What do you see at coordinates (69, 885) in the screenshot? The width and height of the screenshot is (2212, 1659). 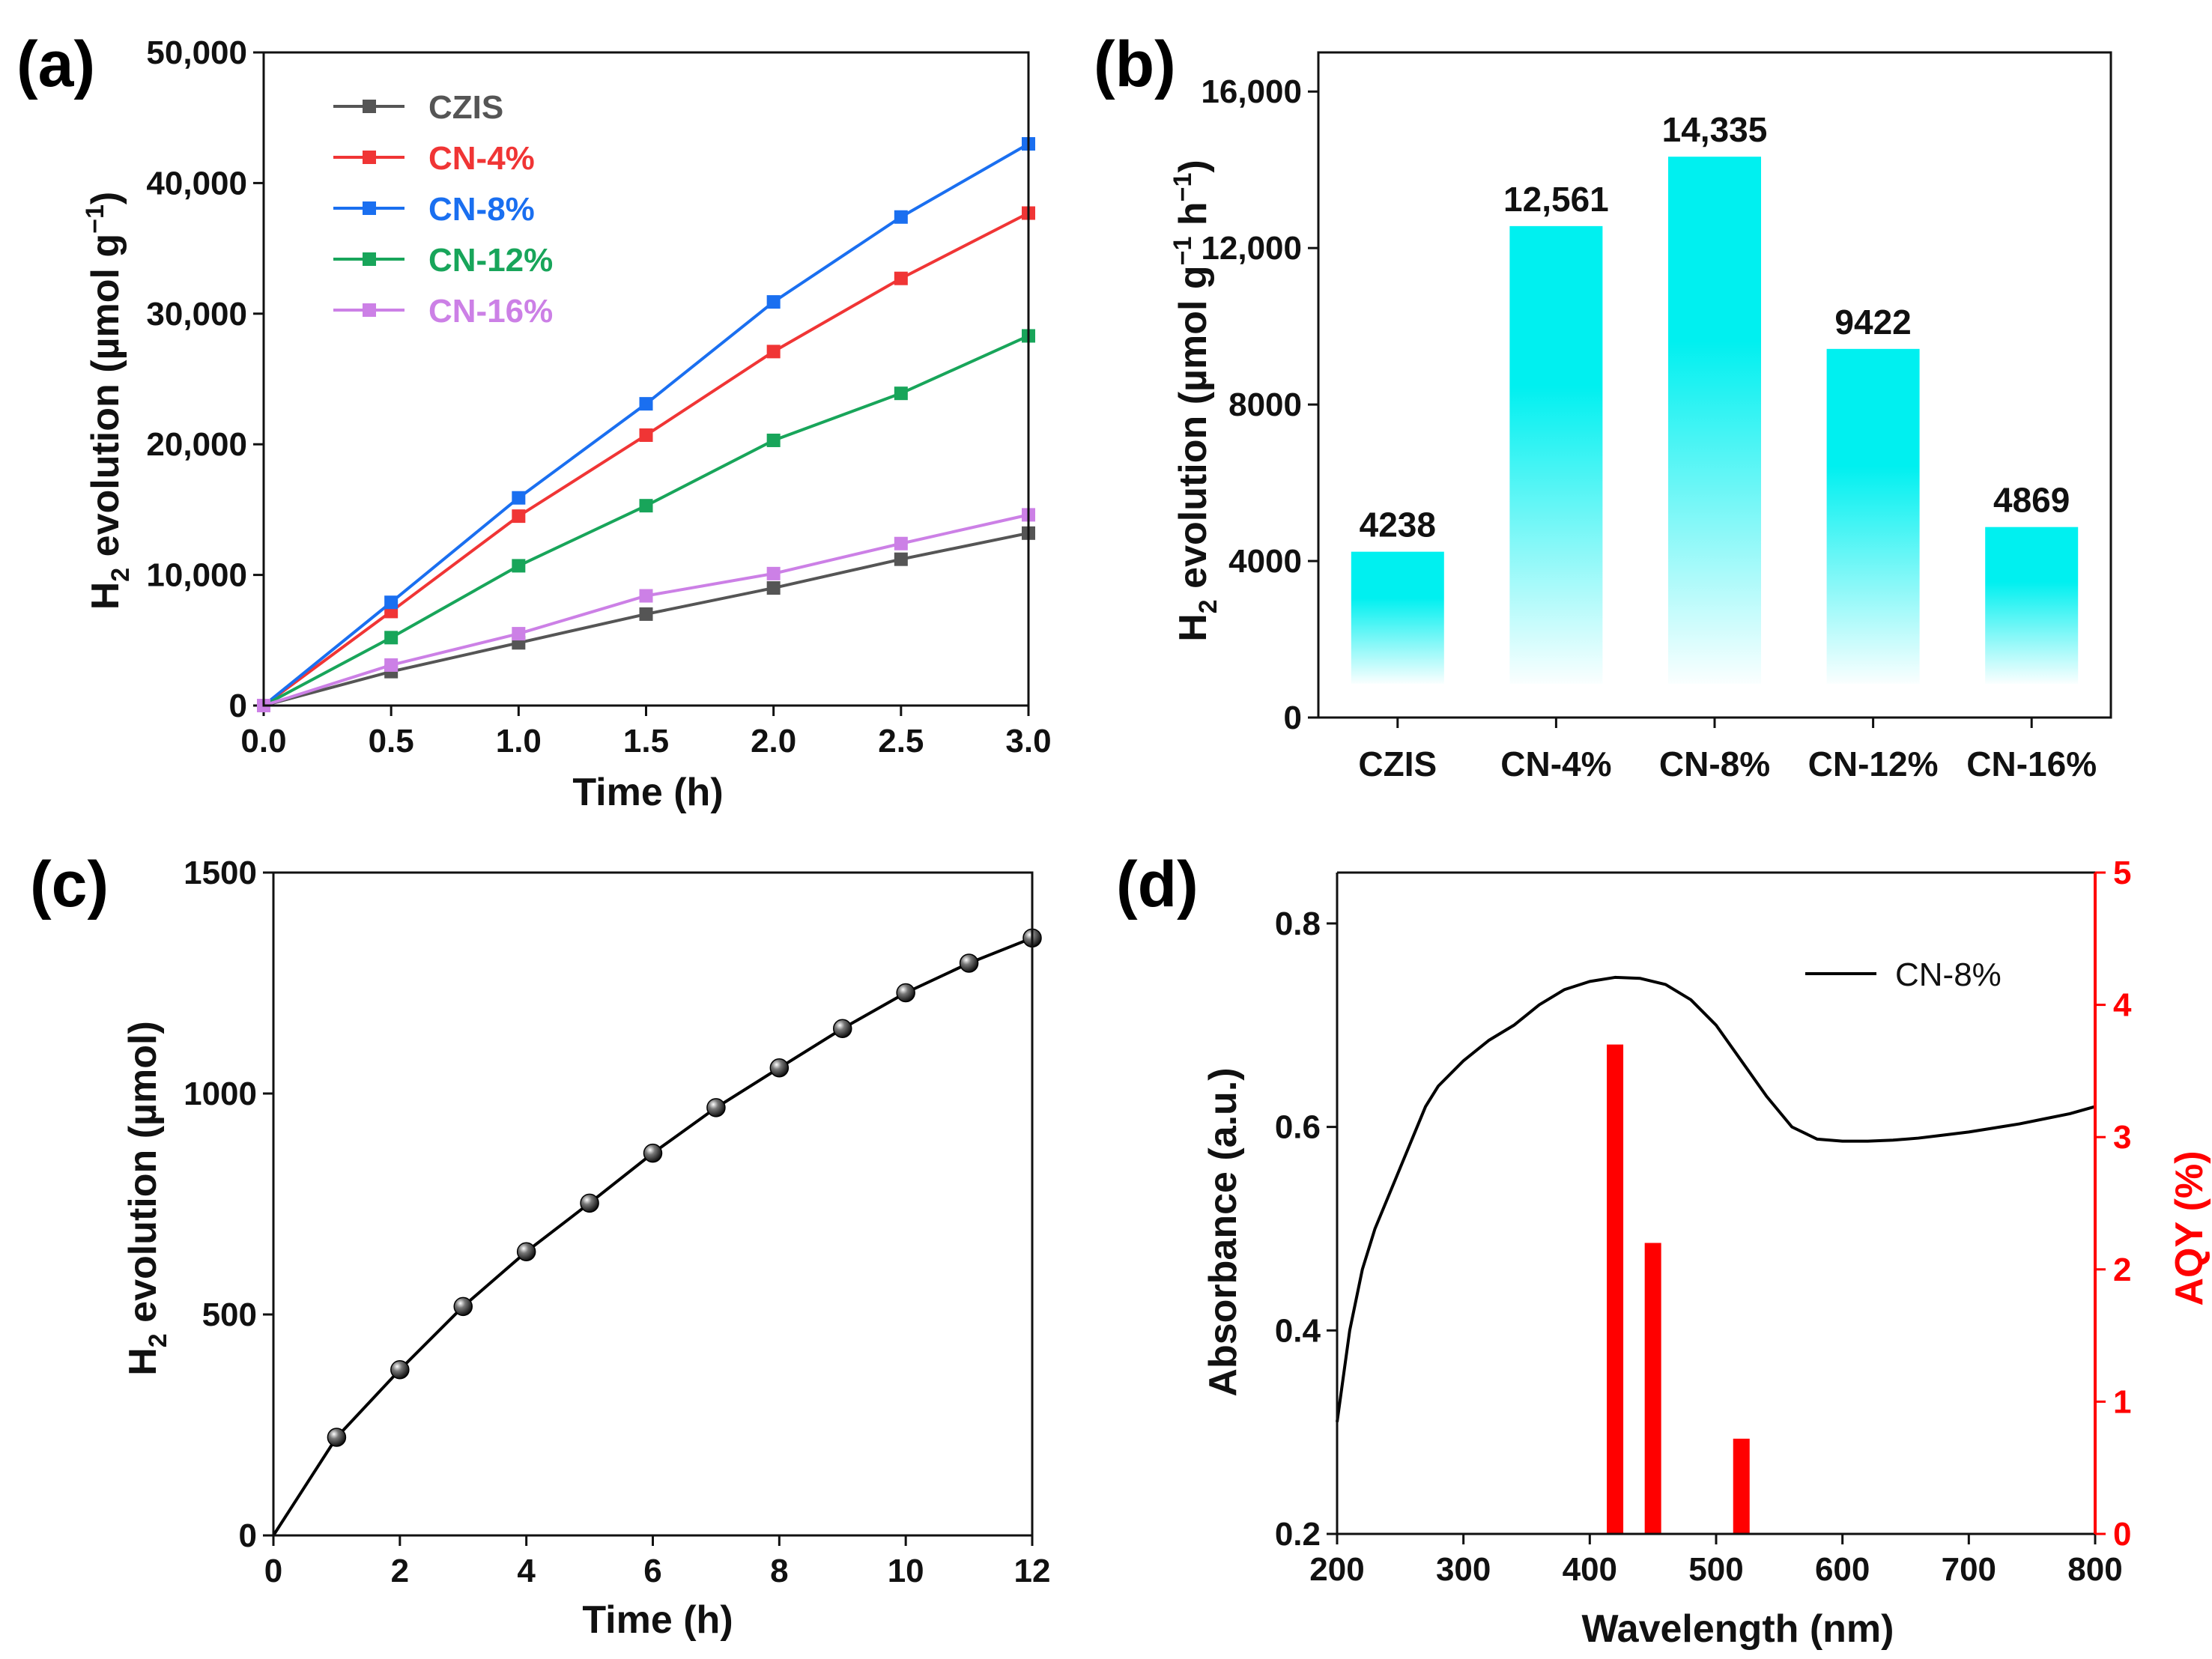 I see `panel-label-c: (c)` at bounding box center [69, 885].